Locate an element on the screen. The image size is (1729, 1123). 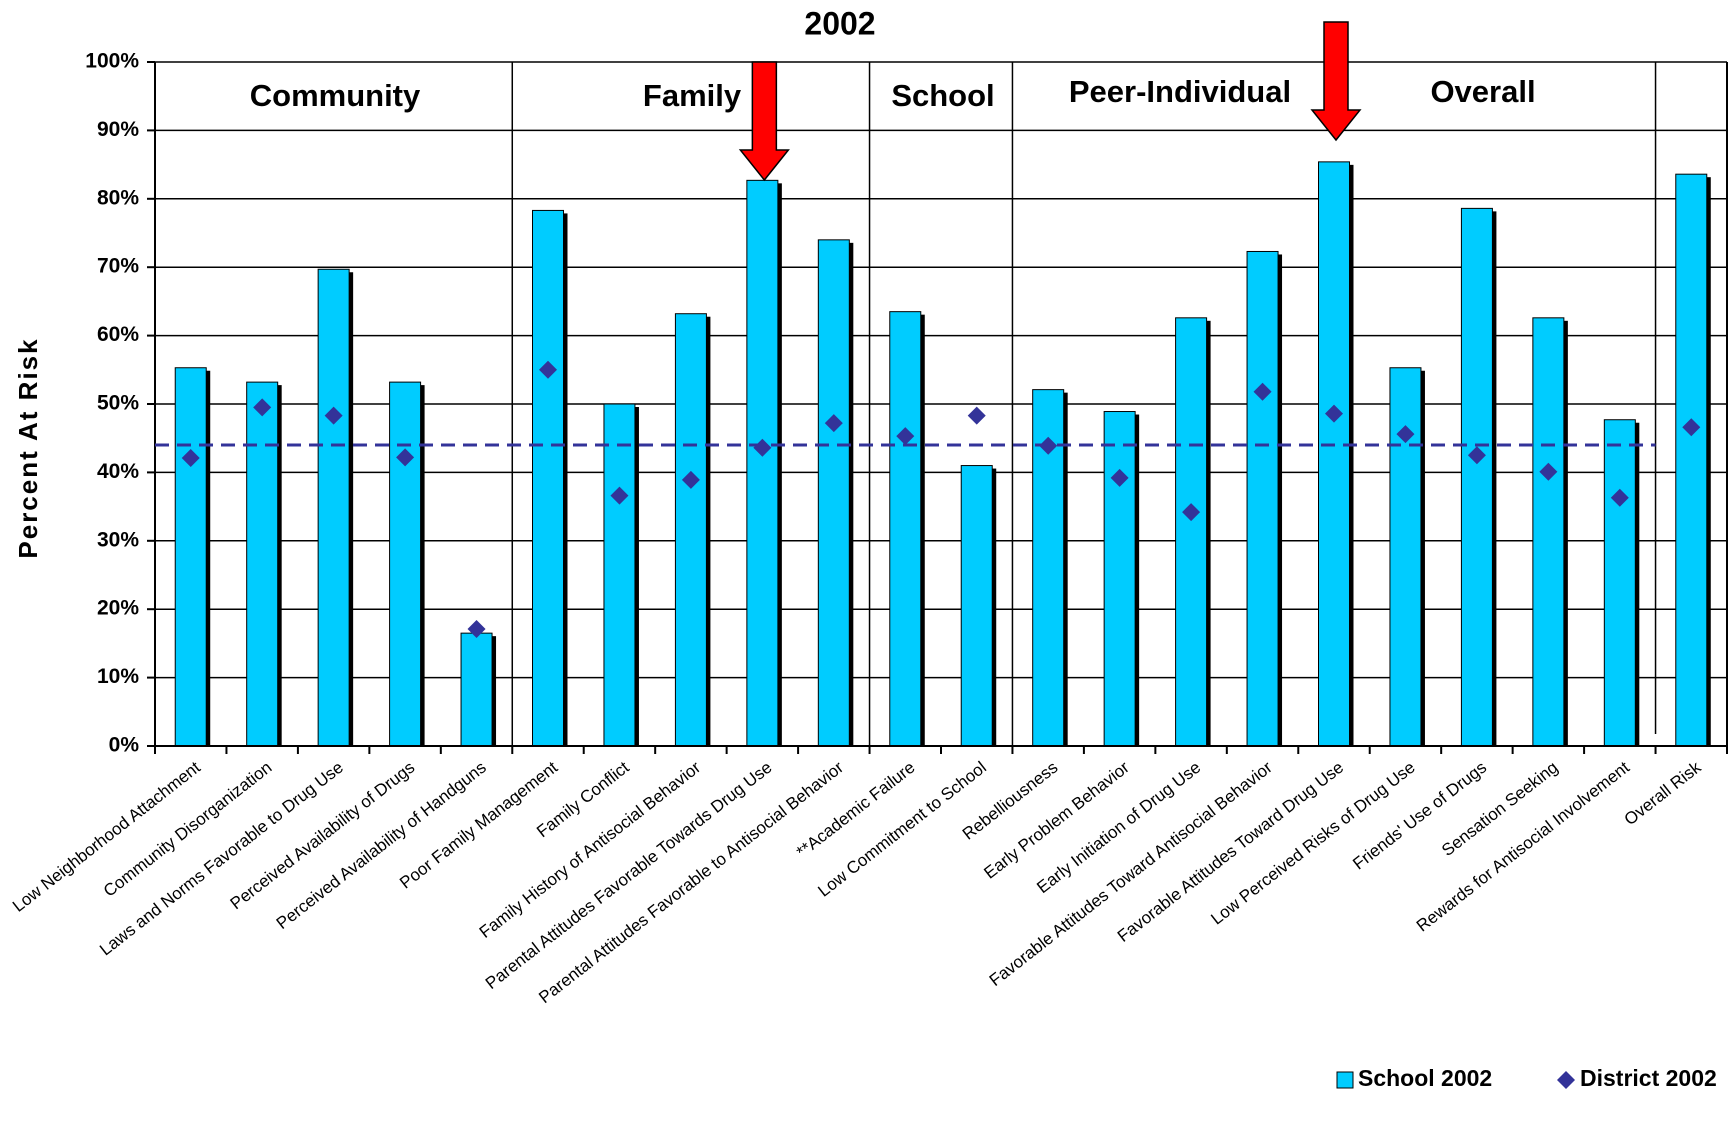
group-label: Family is located at coordinates (692, 95).